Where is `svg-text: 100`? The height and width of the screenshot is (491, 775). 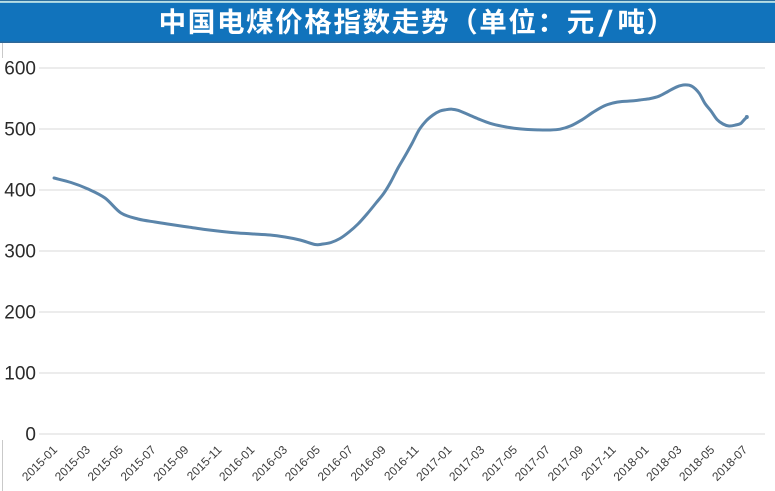
svg-text: 100 is located at coordinates (20, 374).